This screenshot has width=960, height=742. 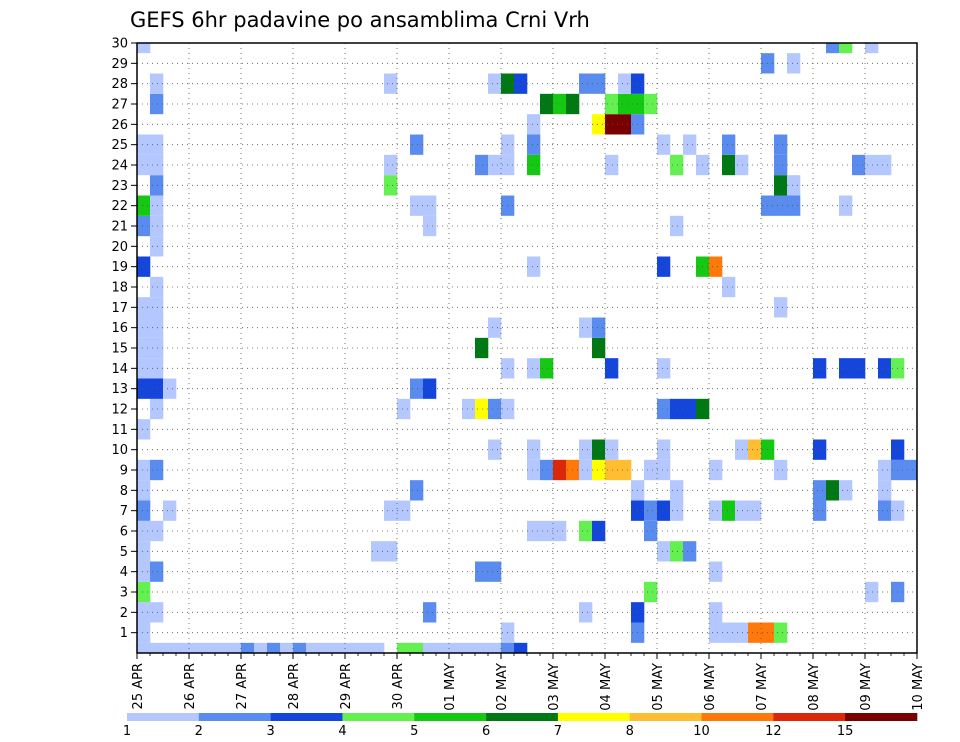 I want to click on legend-label: 3, so click(x=270, y=731).